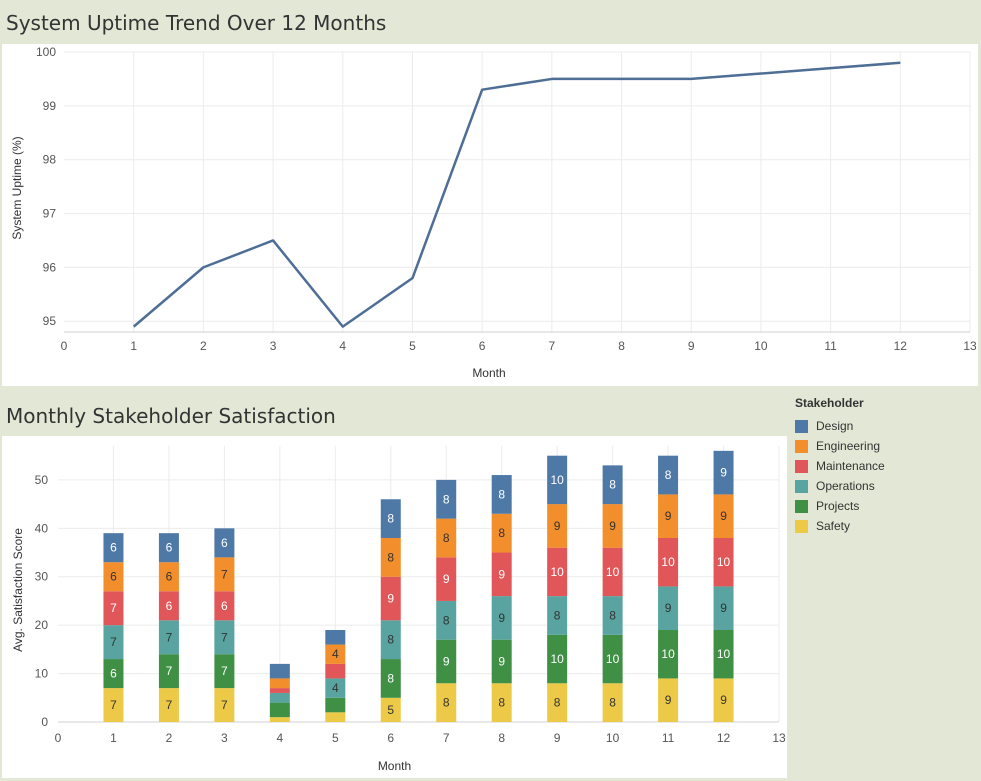 This screenshot has width=981, height=781. I want to click on legend-item-safety: Safety, so click(840, 526).